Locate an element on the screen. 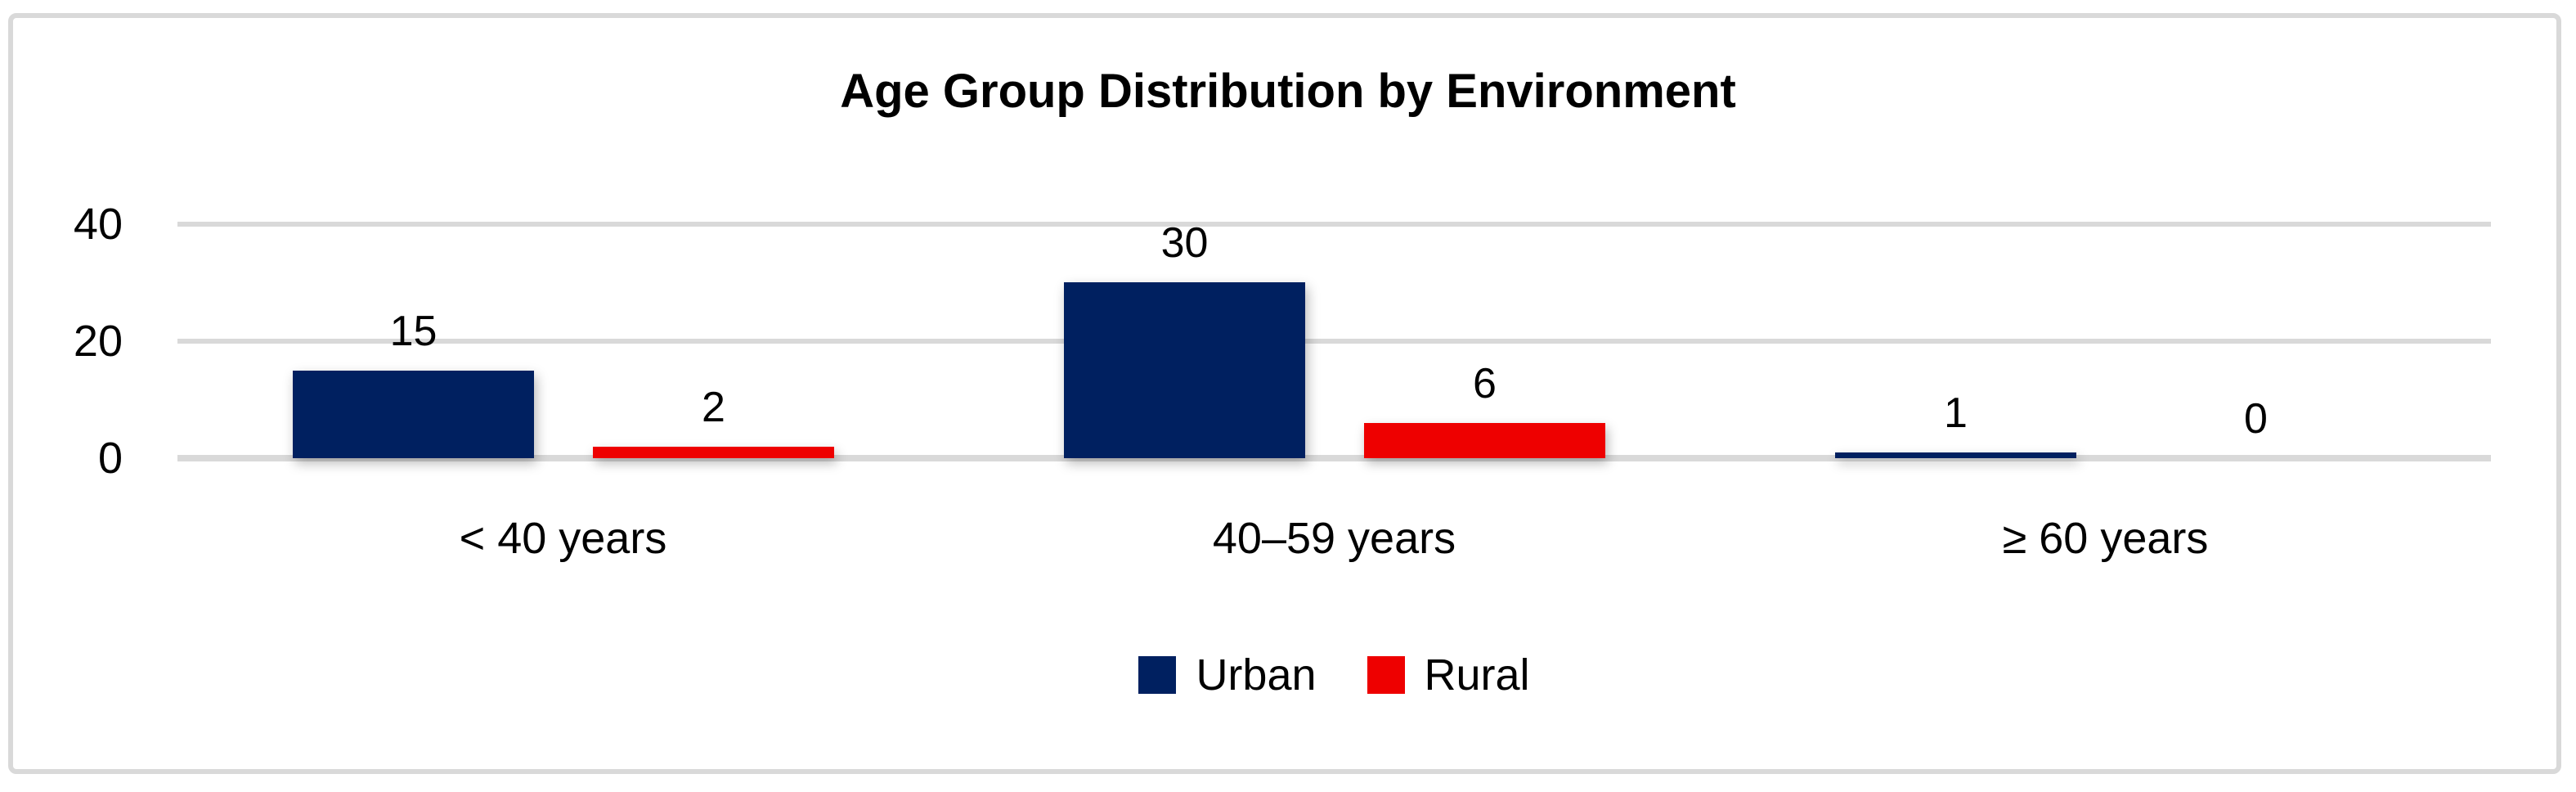  category-label: < 40 years is located at coordinates (563, 539).